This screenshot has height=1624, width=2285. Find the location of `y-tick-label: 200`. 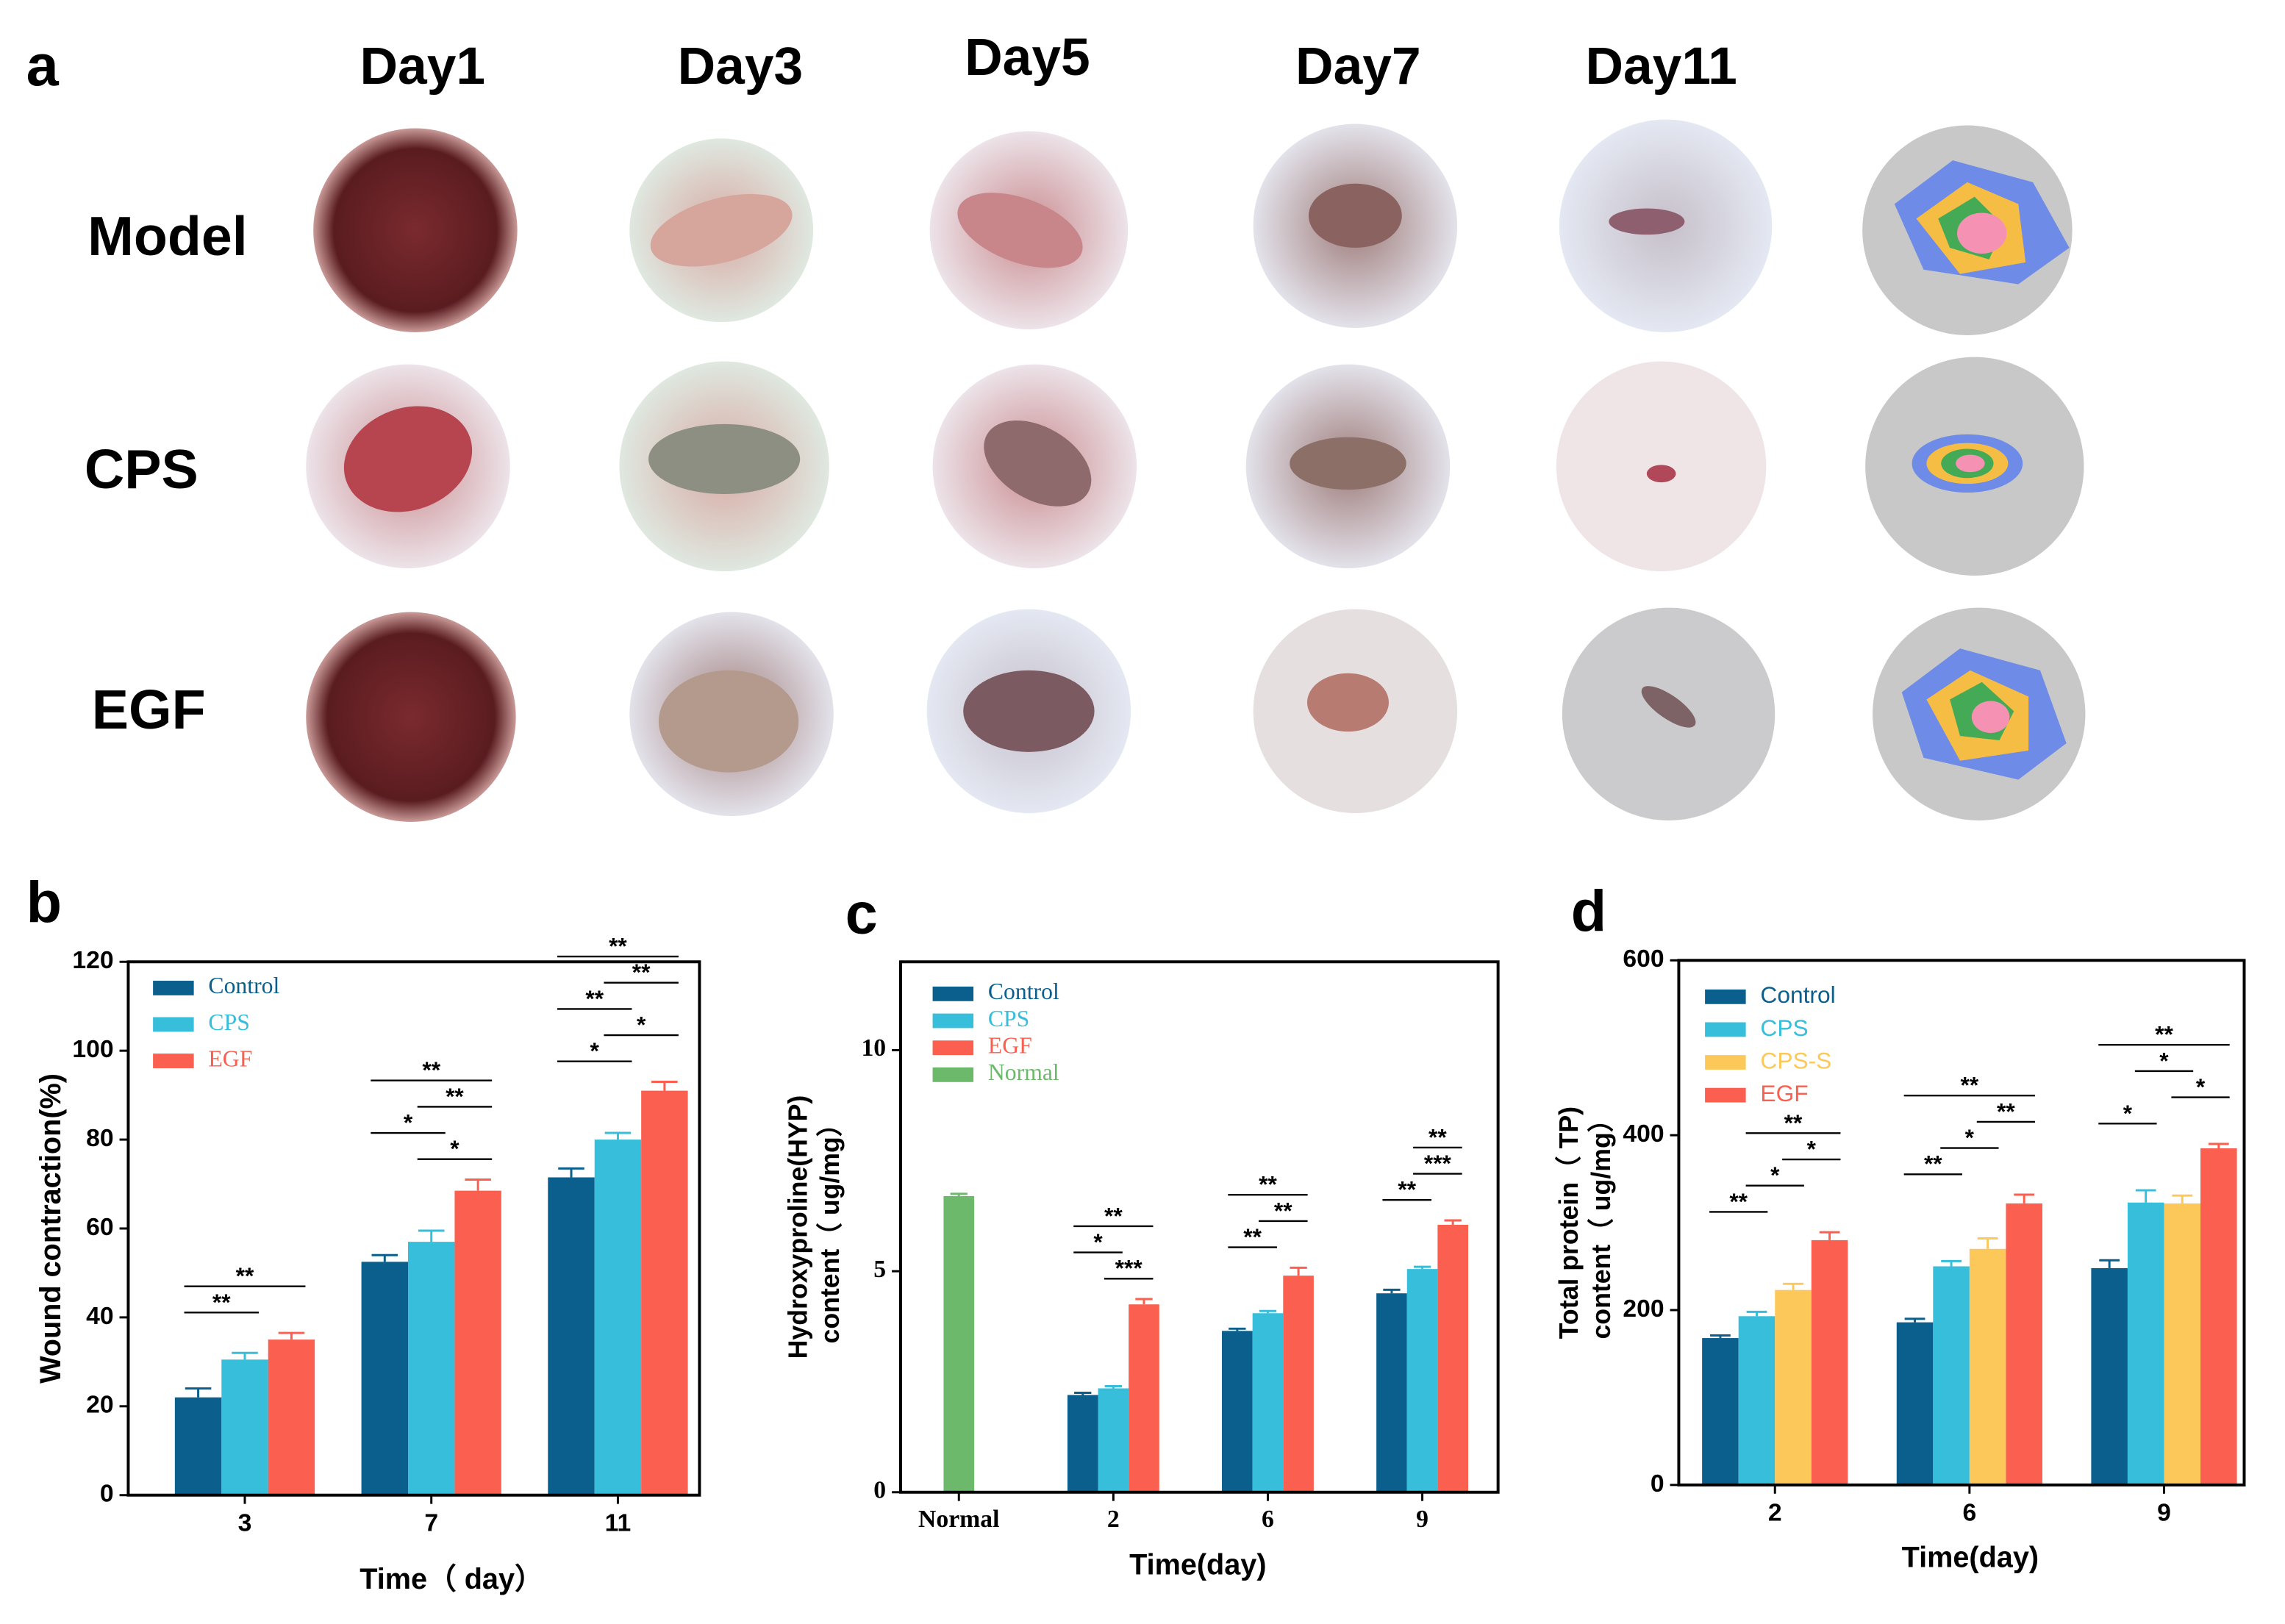

y-tick-label: 200 is located at coordinates (1644, 1309).